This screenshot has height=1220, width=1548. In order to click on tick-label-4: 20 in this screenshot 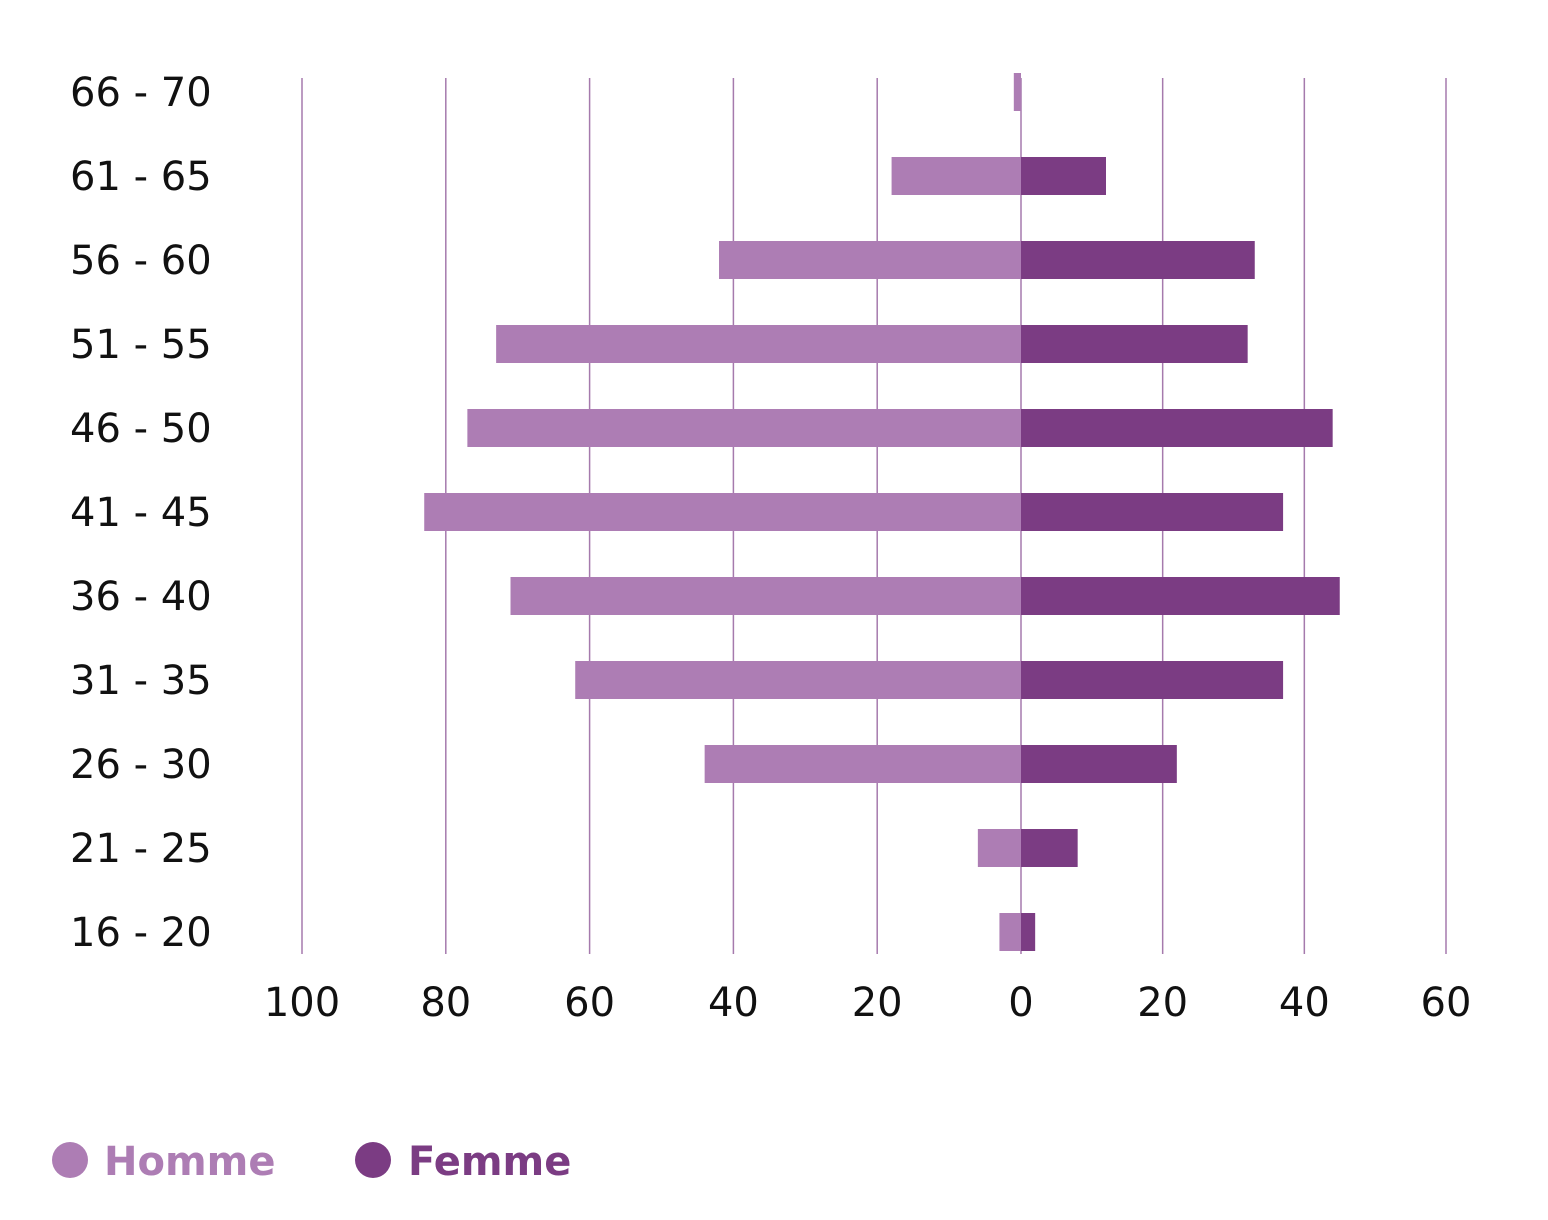, I will do `click(877, 1003)`.